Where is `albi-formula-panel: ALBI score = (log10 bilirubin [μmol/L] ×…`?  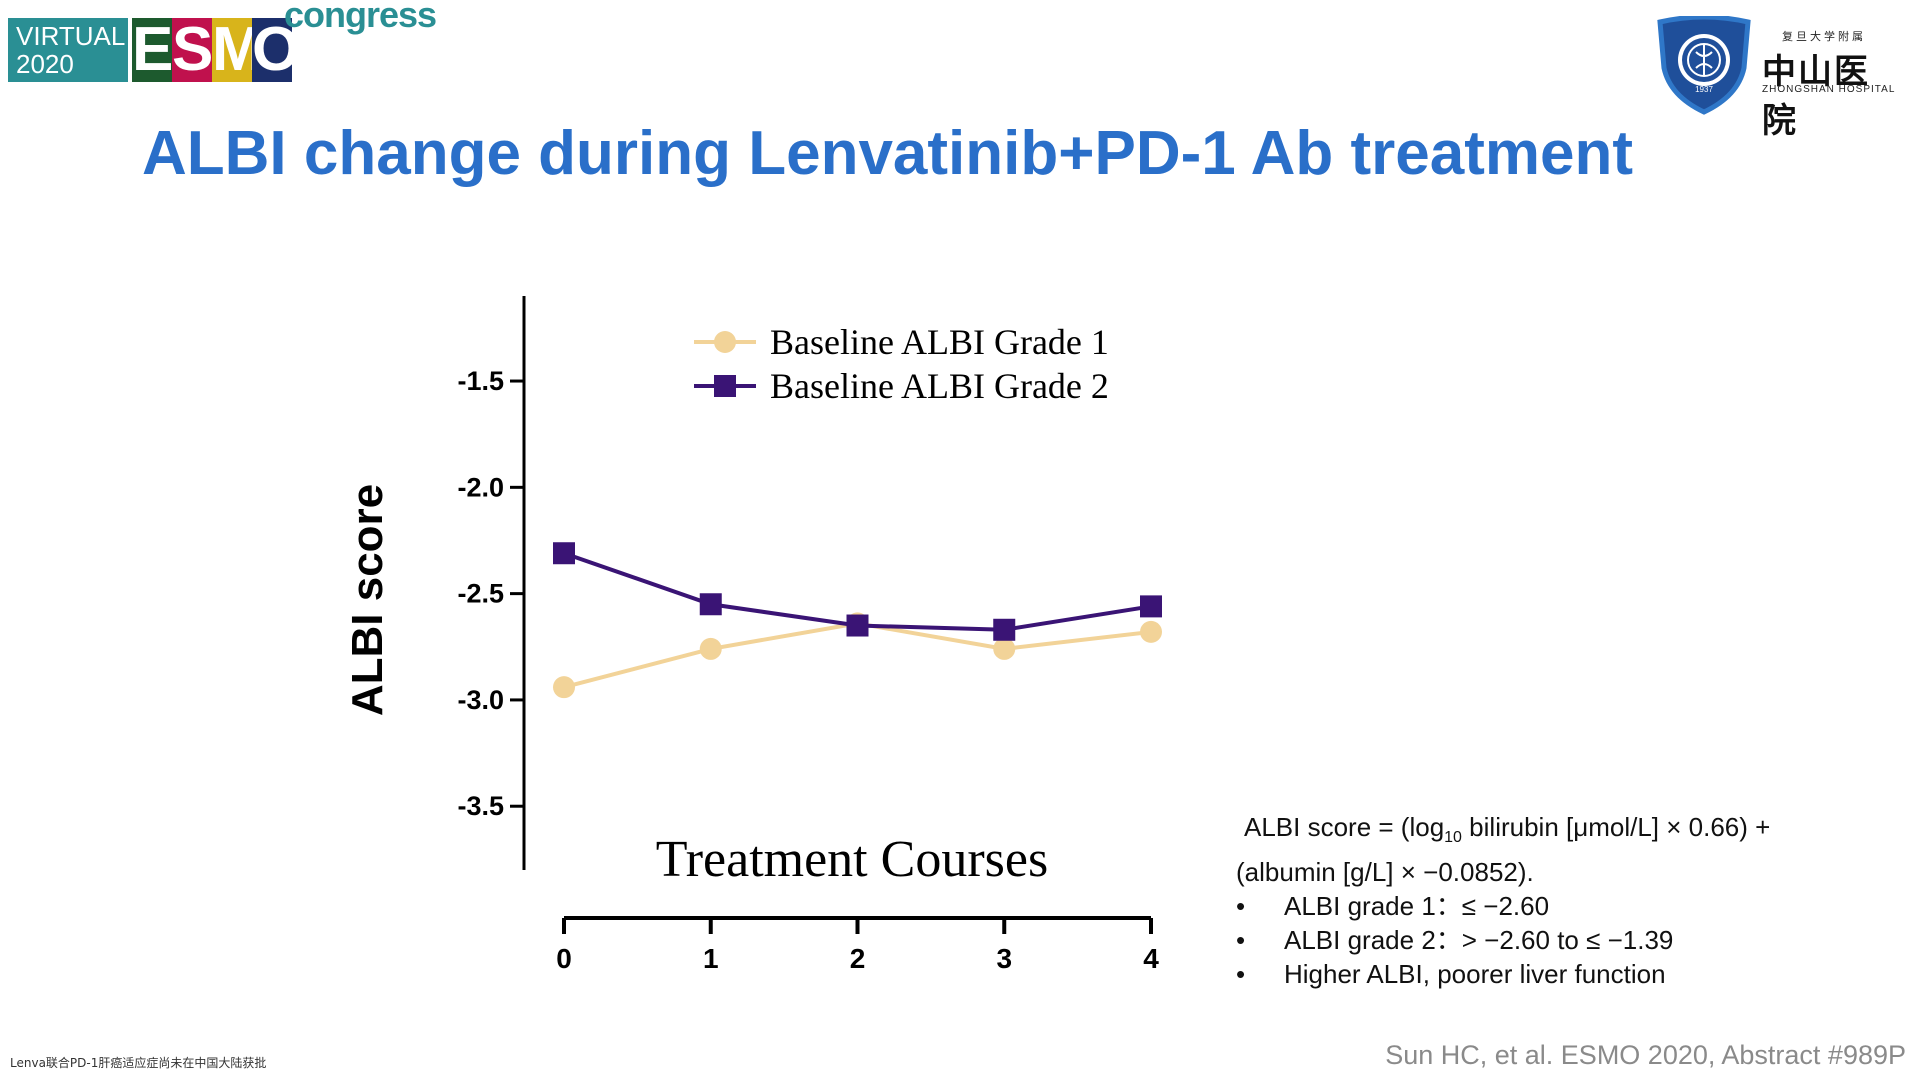
albi-formula-panel: ALBI score = (log10 bilirubin [μmol/L] ×… is located at coordinates (1556, 900).